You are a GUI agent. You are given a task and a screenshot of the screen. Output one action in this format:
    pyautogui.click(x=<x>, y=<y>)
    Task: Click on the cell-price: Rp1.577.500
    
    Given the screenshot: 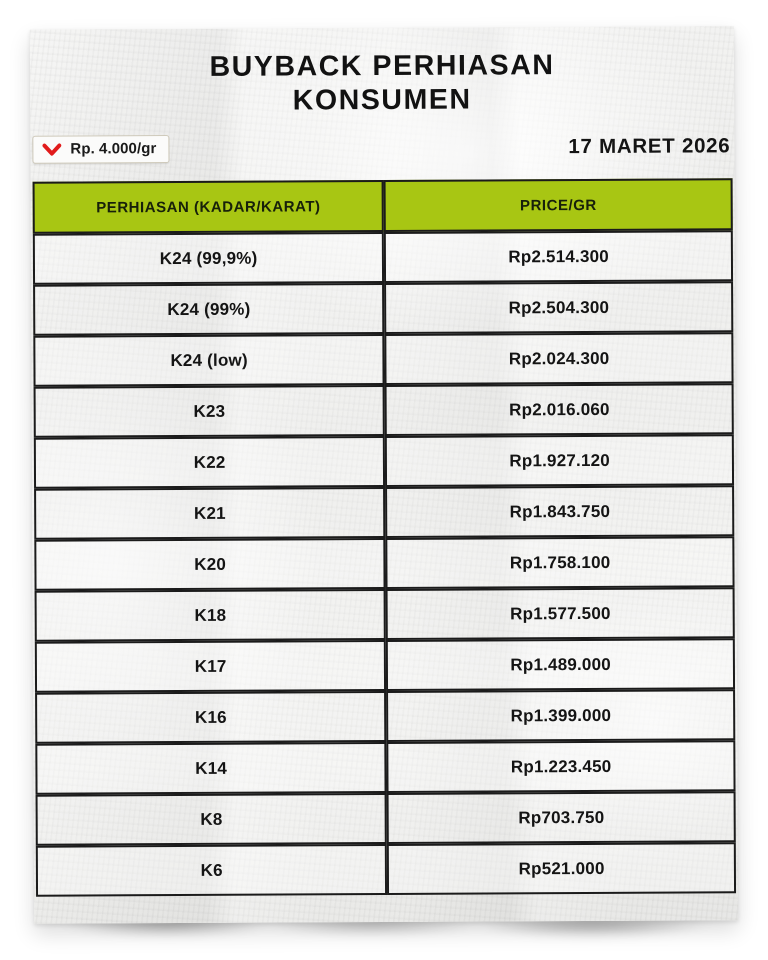 What is the action you would take?
    pyautogui.click(x=560, y=614)
    